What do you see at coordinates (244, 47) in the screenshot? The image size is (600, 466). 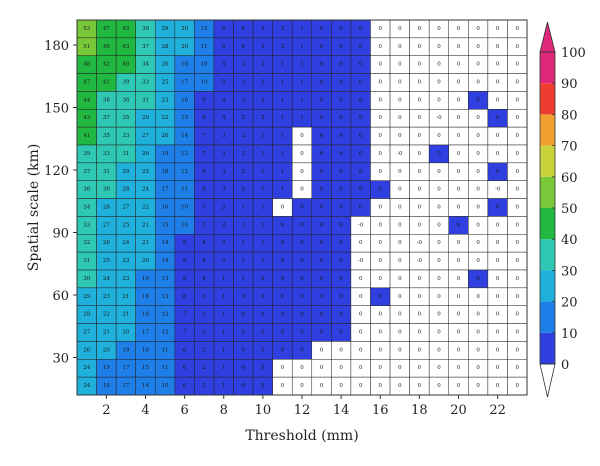 I see `cell-value-label: 4` at bounding box center [244, 47].